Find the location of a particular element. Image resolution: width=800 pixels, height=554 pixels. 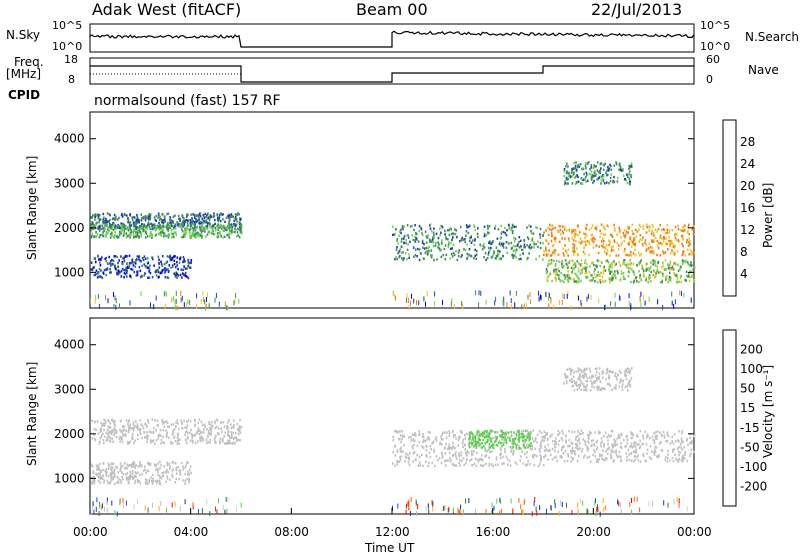

noise-right-tick-label: 10^0 is located at coordinates (715, 46).